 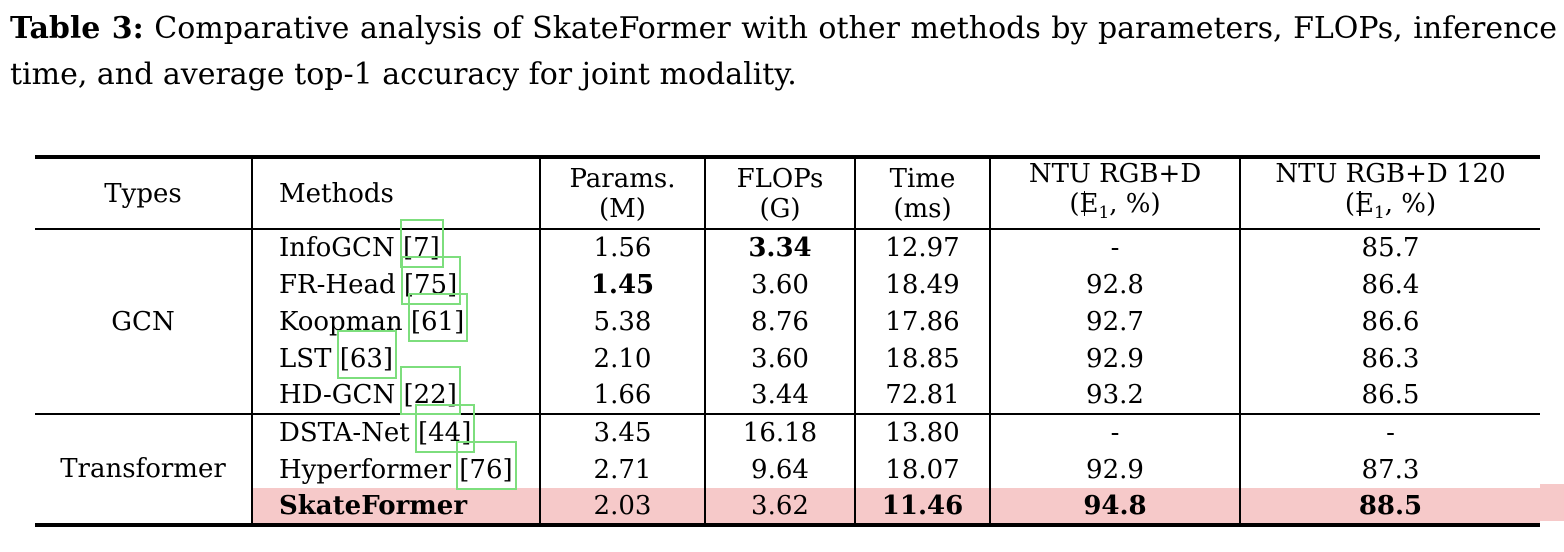 What do you see at coordinates (1114, 396) in the screenshot?
I see `cell-ntu60: 93.2` at bounding box center [1114, 396].